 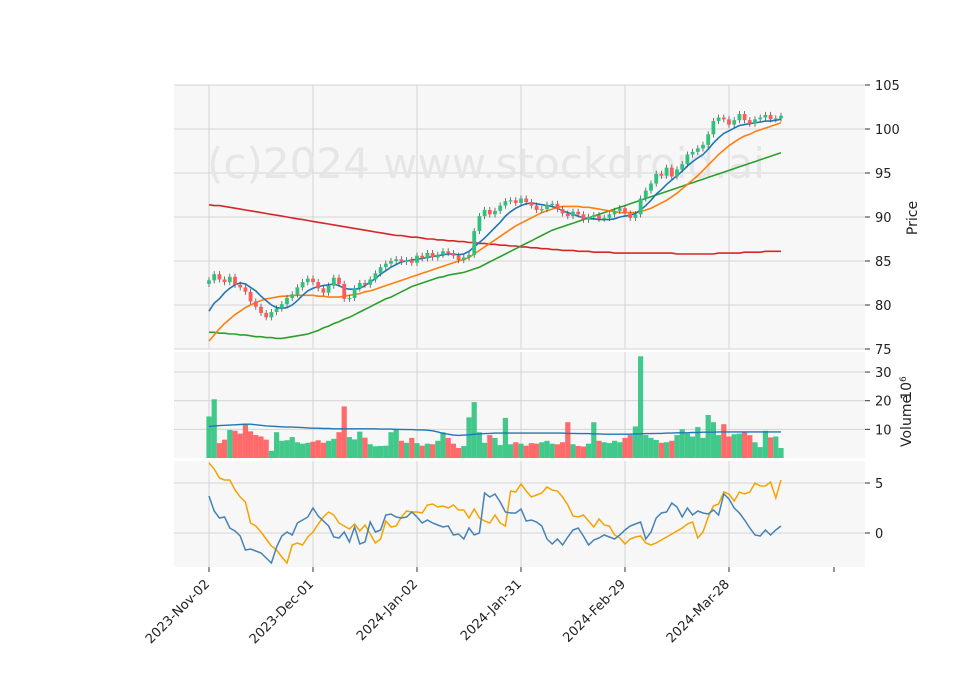 I want to click on x-tick-label: 2023-Dec-01, so click(x=282, y=612).